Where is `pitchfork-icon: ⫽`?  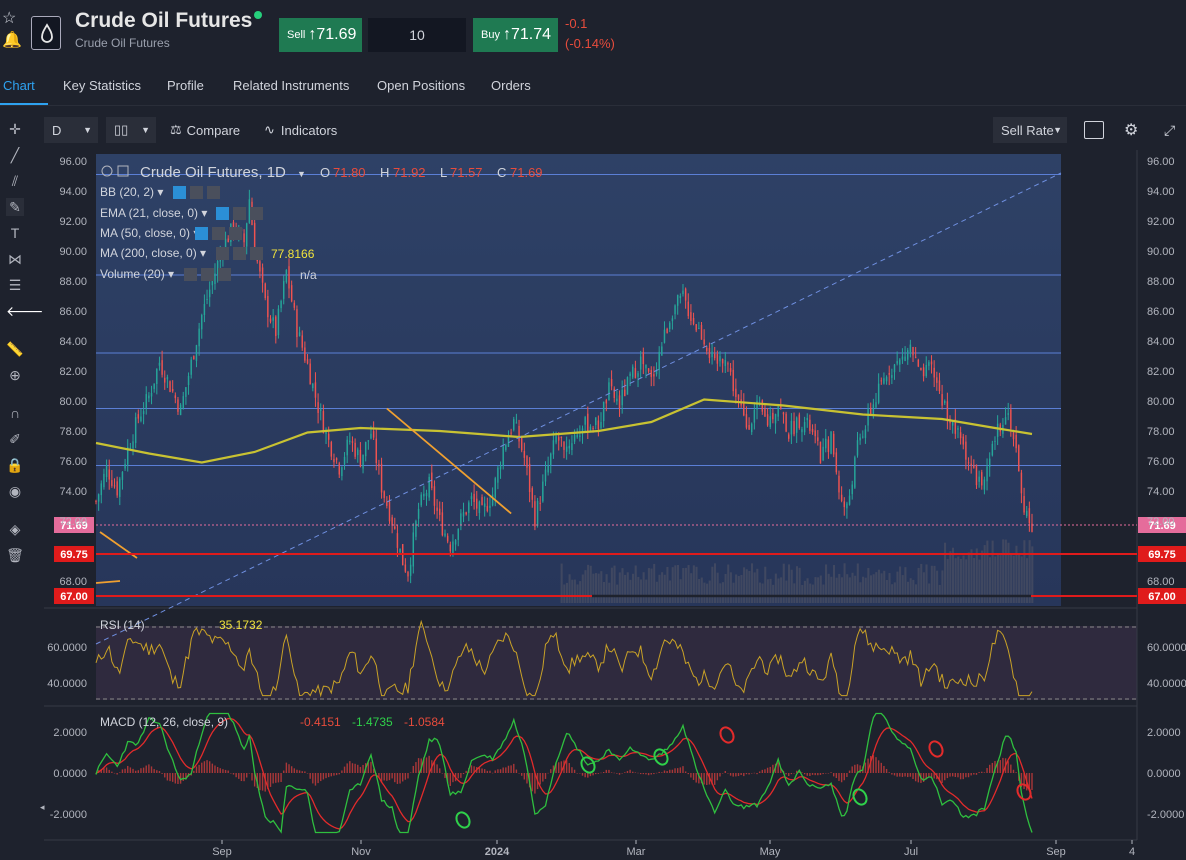
pitchfork-icon: ⫽ is located at coordinates (15, 181).